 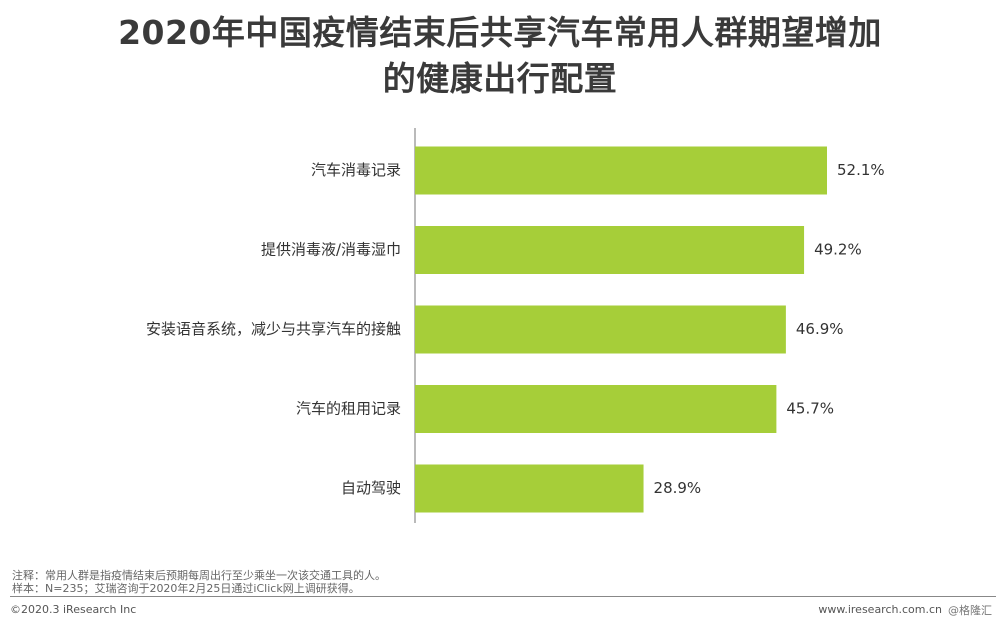 I want to click on category-label-4: 自动驾驶, so click(x=371, y=488).